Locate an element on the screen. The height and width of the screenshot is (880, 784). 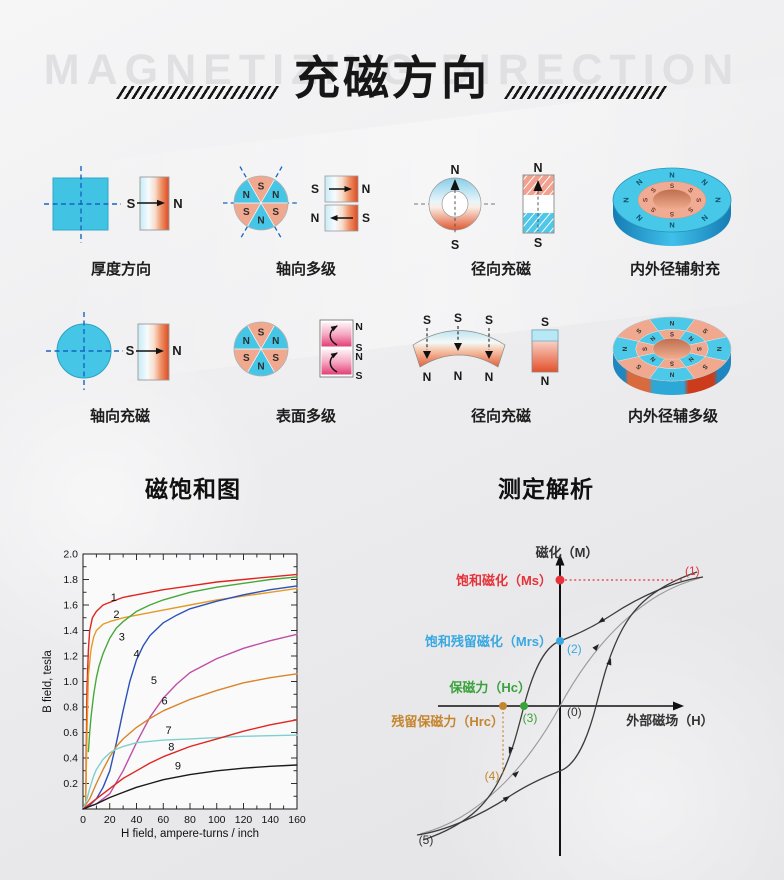
outer-pole-letters: N S N S N S N S is located at coordinates (672, 349).